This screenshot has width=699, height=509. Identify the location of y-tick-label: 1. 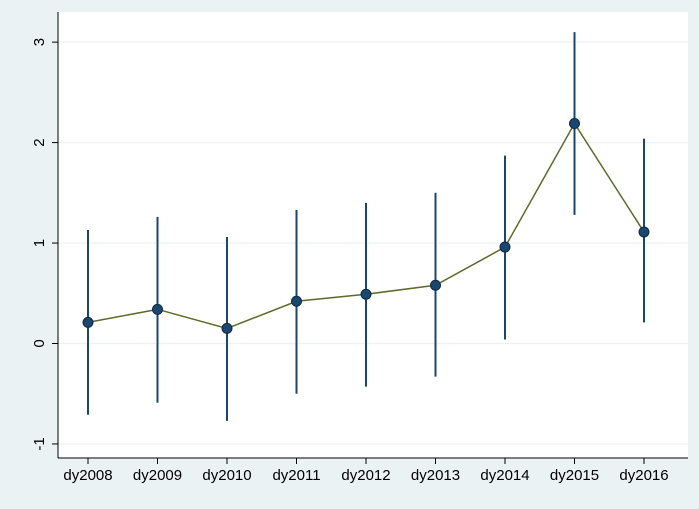
(39, 243).